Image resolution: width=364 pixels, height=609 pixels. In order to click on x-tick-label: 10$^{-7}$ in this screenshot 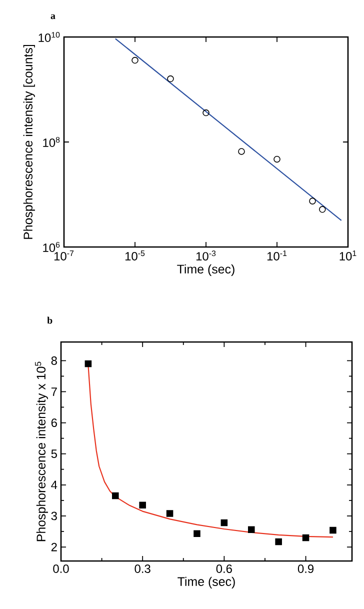, I will do `click(64, 255)`.